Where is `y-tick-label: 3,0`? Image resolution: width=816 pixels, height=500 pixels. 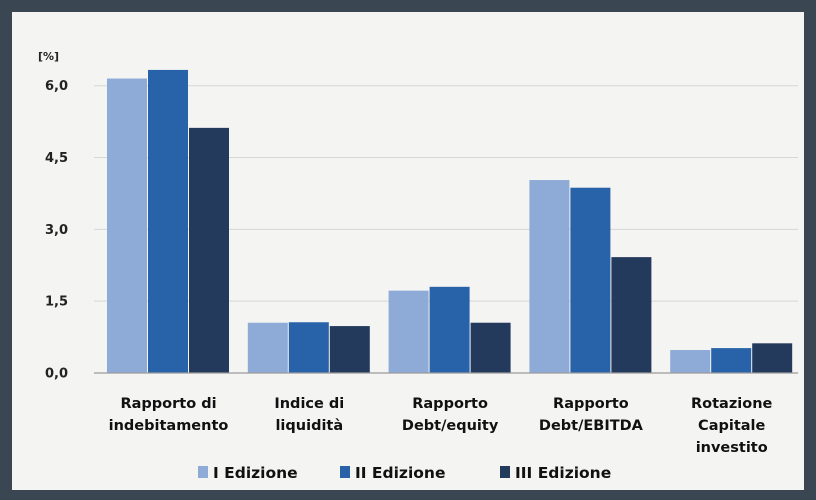 y-tick-label: 3,0 is located at coordinates (56, 230).